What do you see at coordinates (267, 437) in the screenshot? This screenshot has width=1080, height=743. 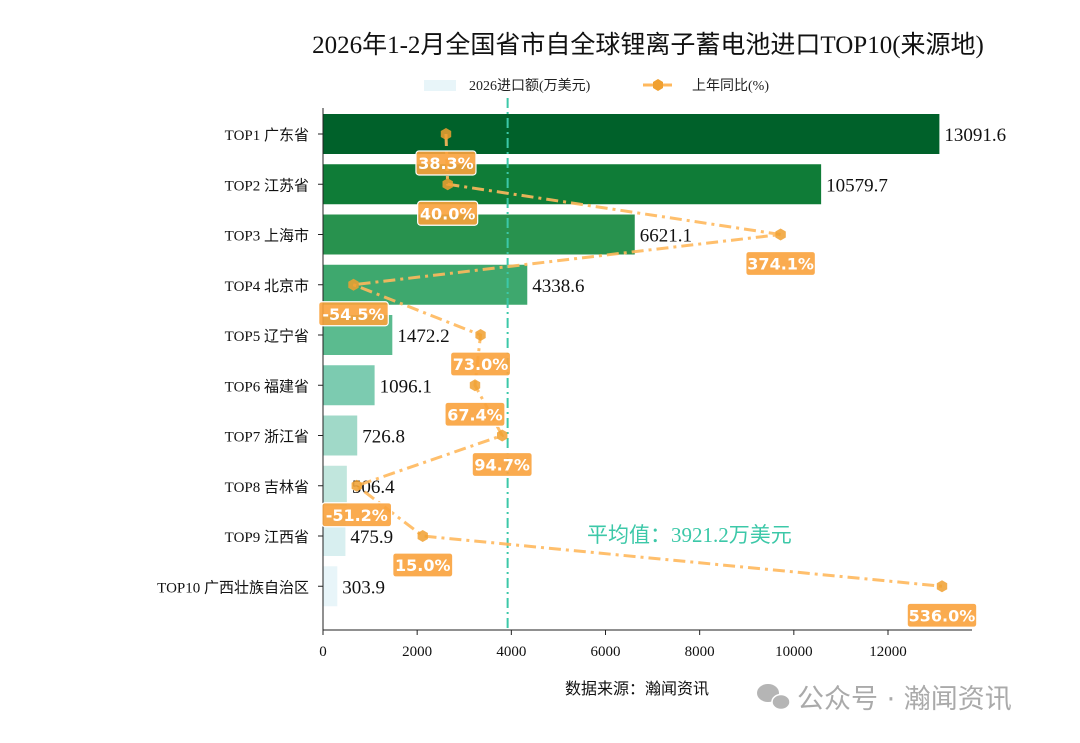 I see `category-label: TOP7 浙江省` at bounding box center [267, 437].